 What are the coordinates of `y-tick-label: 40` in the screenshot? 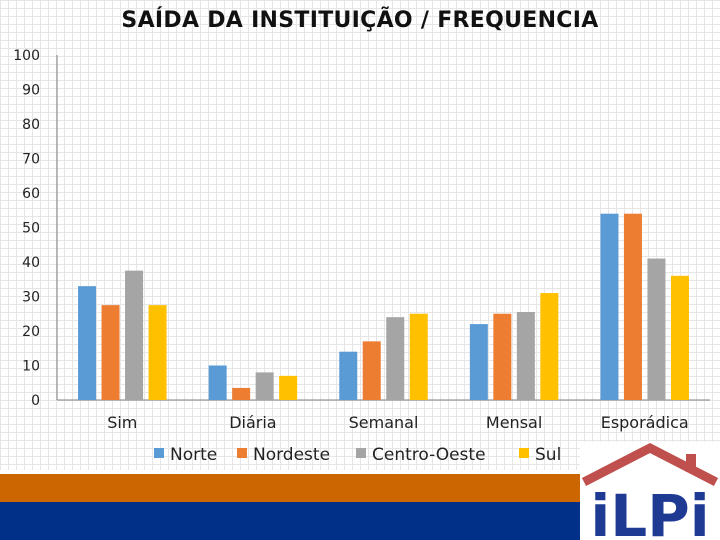 It's located at (31, 263).